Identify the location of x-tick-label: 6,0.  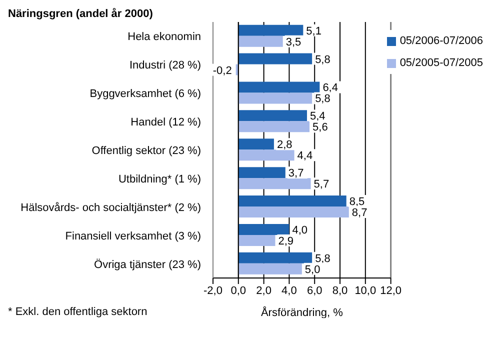
(314, 290).